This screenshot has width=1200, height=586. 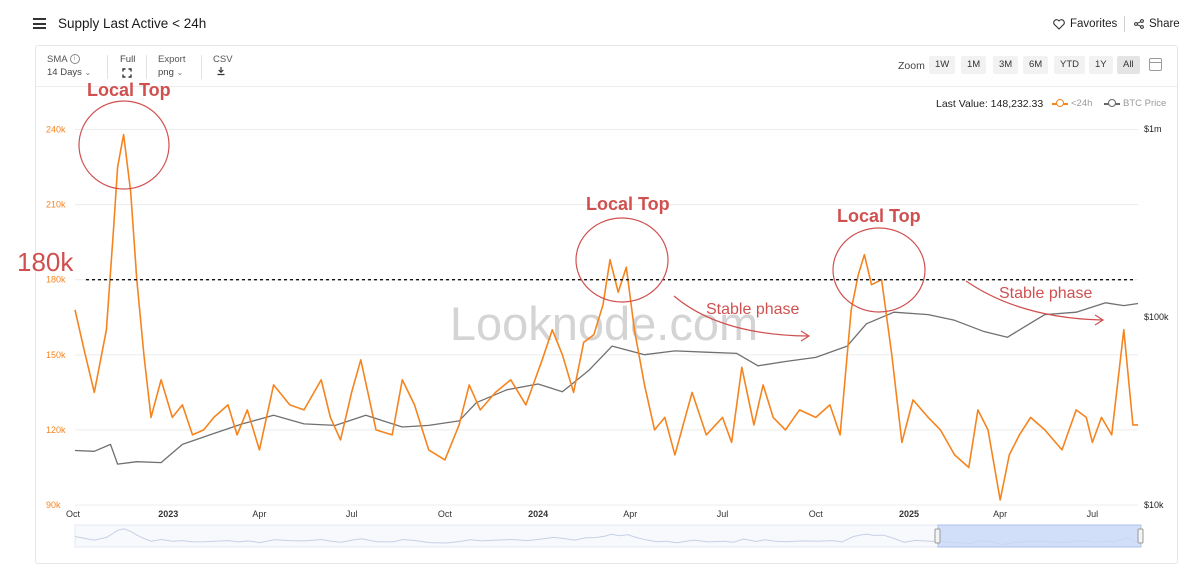 What do you see at coordinates (1128, 65) in the screenshot?
I see `zoom-all-button: All` at bounding box center [1128, 65].